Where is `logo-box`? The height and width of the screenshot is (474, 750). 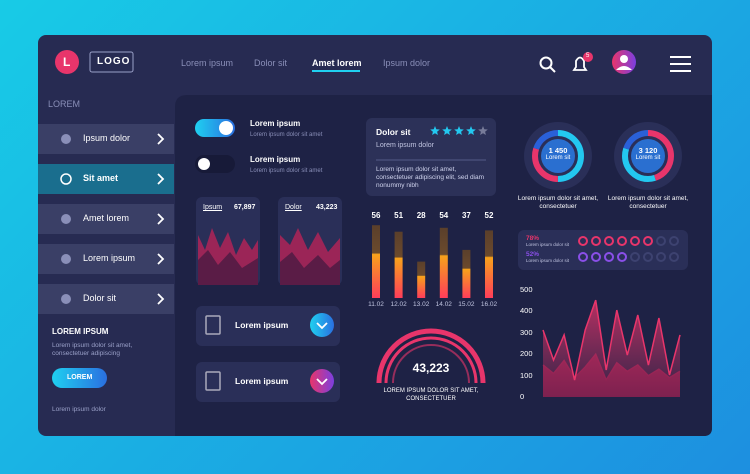
logo-box is located at coordinates (111, 62).